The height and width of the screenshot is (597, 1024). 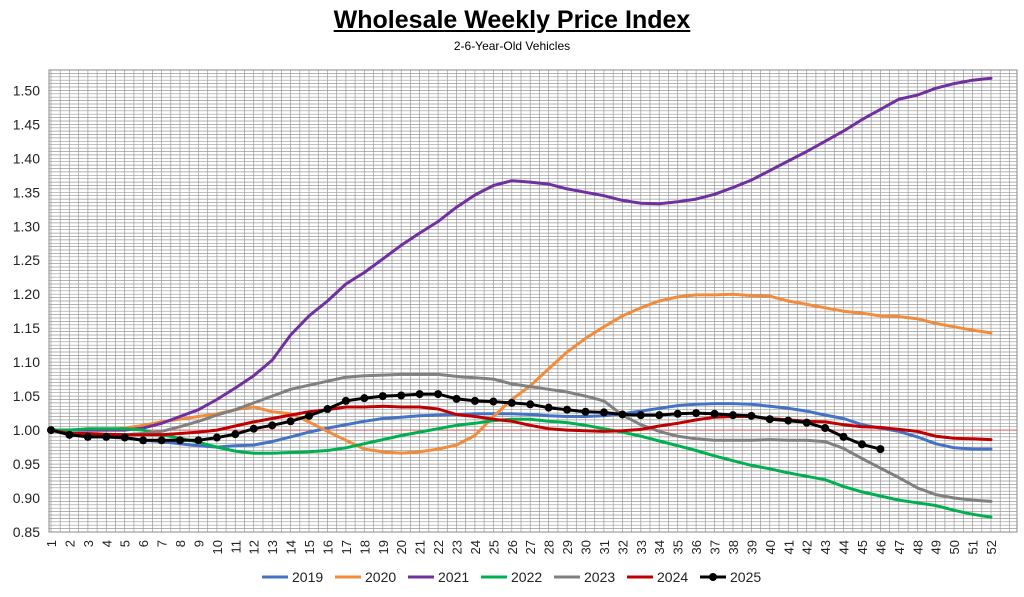 I want to click on x-tick-label: 13, so click(x=272, y=547).